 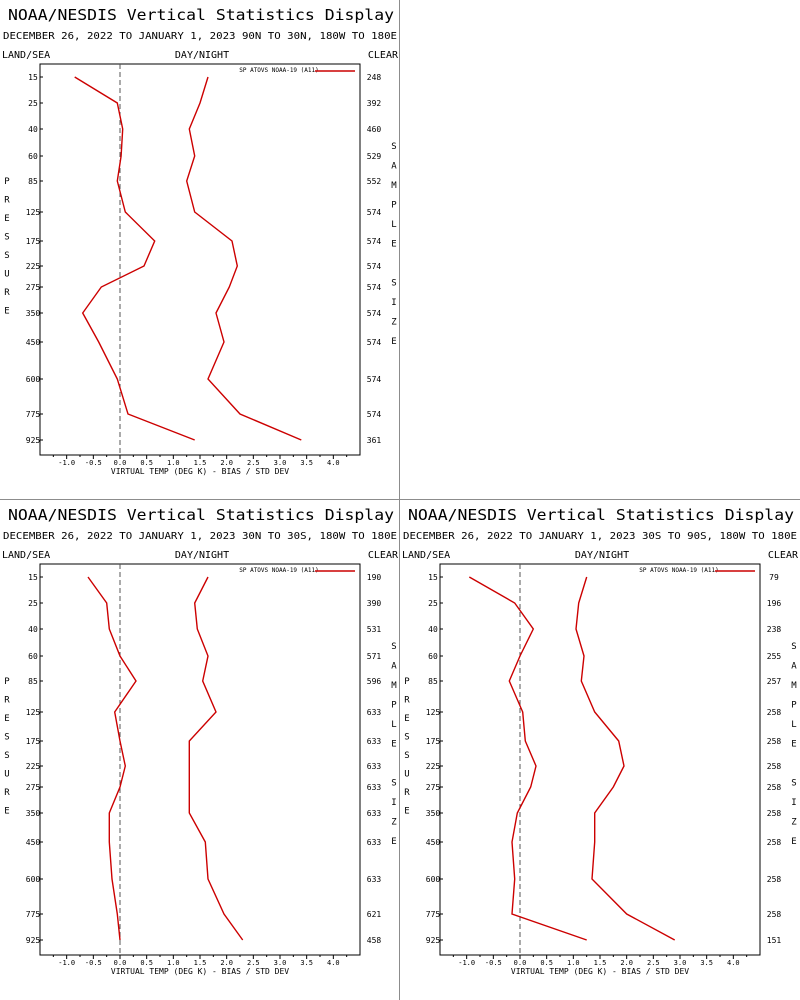 I want to click on x-tick-label: -0.5, so click(x=493, y=963).